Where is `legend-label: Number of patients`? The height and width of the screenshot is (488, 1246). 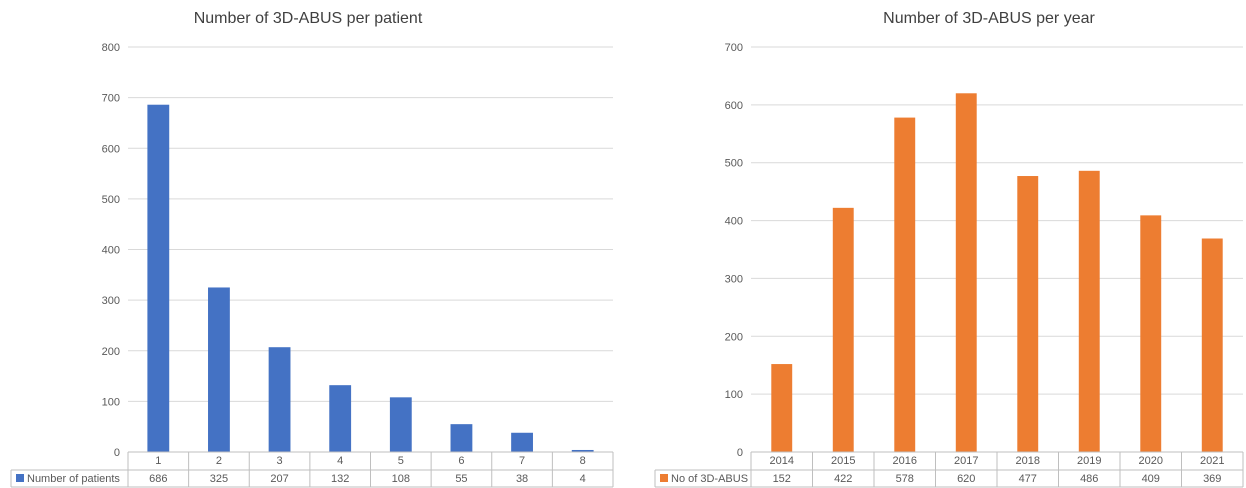 legend-label: Number of patients is located at coordinates (73, 479).